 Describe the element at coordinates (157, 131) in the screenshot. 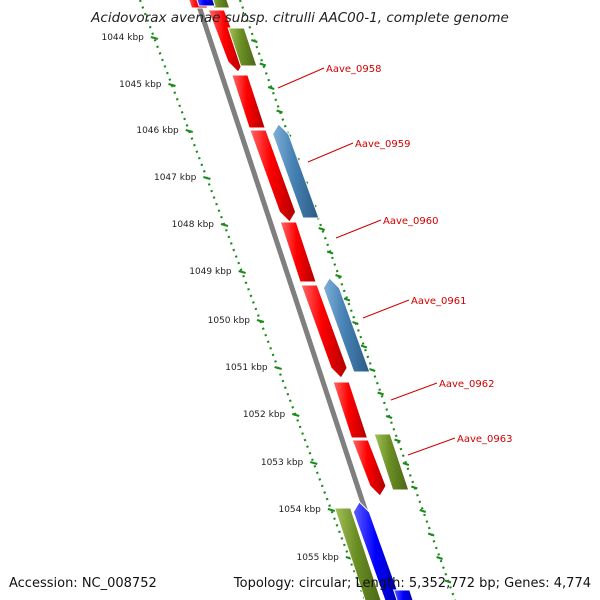

I see `tick-label: 1046 kbp` at that location.